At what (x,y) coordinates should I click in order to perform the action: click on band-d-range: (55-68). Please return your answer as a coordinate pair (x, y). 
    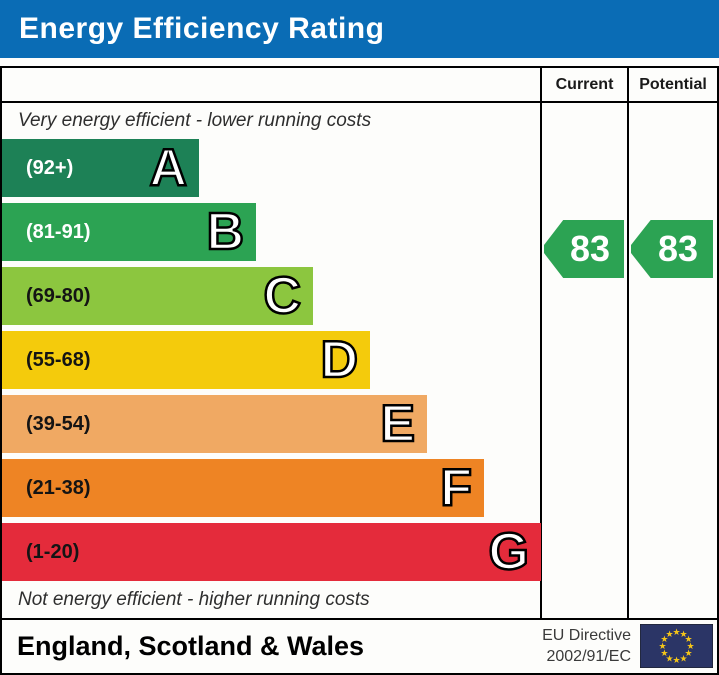
    Looking at the image, I should click on (58, 359).